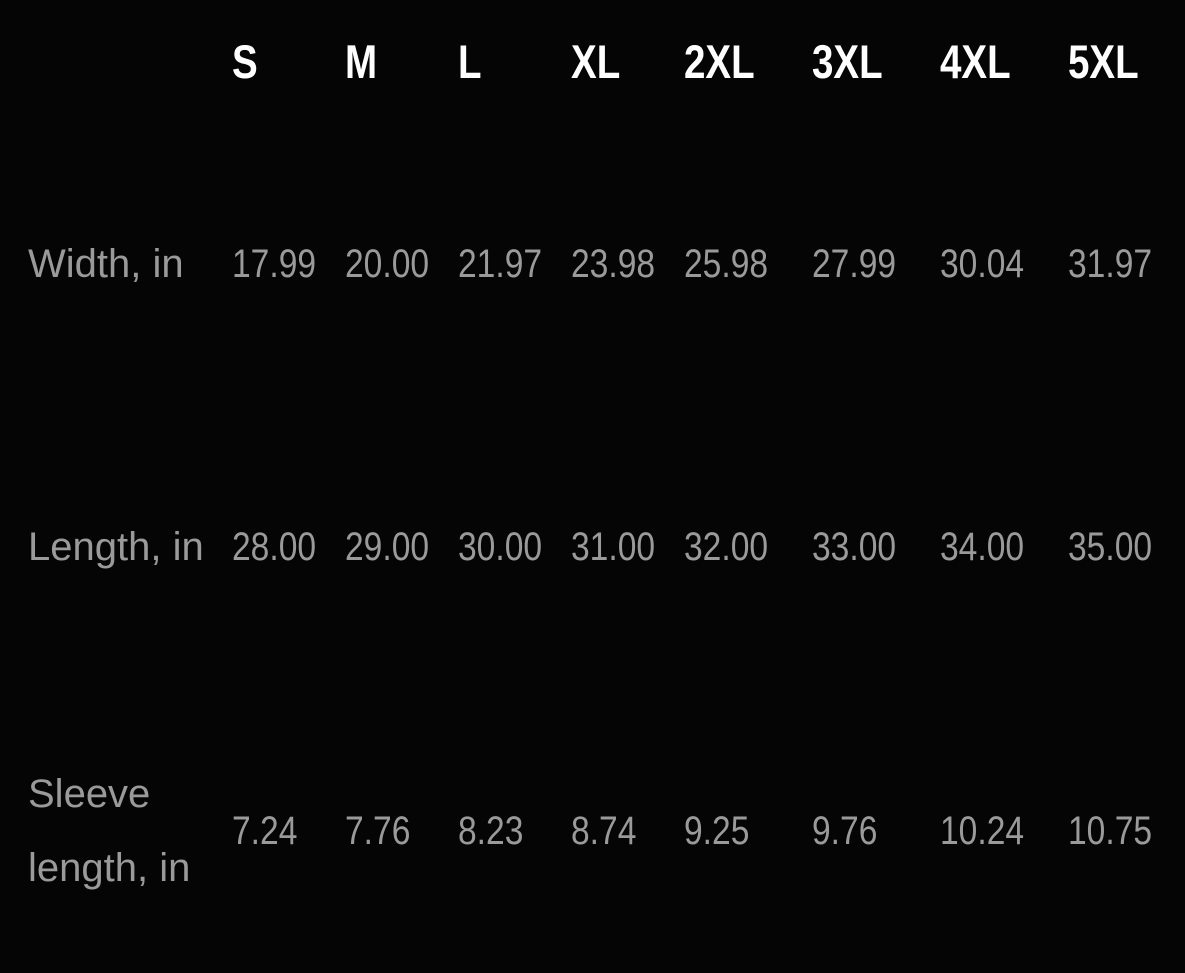 This screenshot has width=1185, height=973. I want to click on cell-value: 28.00, so click(274, 546).